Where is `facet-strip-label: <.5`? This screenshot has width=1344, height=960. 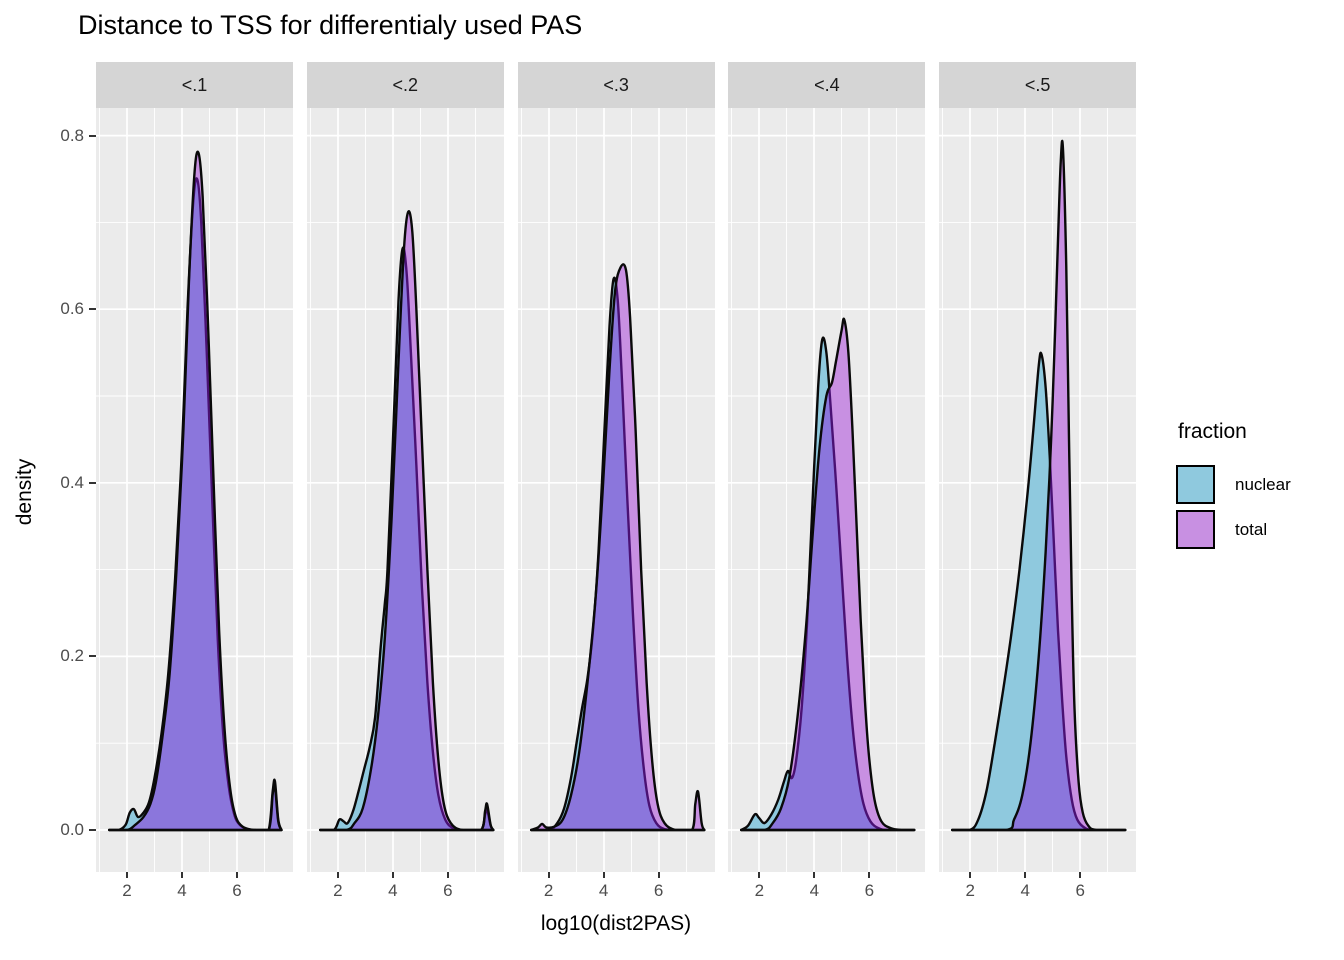 facet-strip-label: <.5 is located at coordinates (1037, 84).